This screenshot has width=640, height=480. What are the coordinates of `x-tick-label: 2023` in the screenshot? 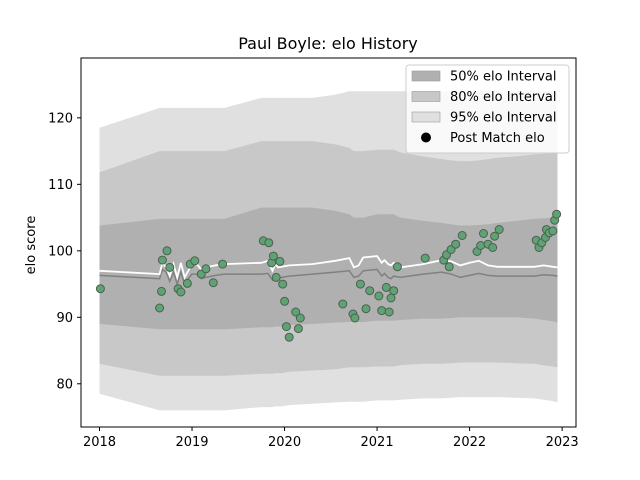 It's located at (562, 442).